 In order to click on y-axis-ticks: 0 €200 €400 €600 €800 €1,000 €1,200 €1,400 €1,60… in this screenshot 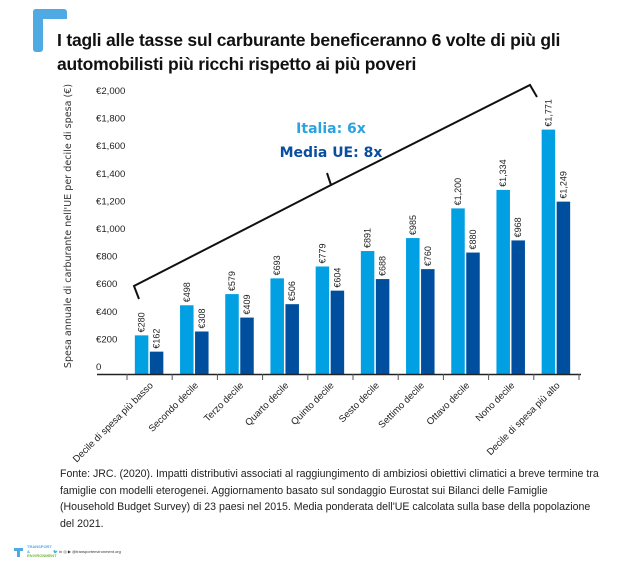, I will do `click(110, 229)`.